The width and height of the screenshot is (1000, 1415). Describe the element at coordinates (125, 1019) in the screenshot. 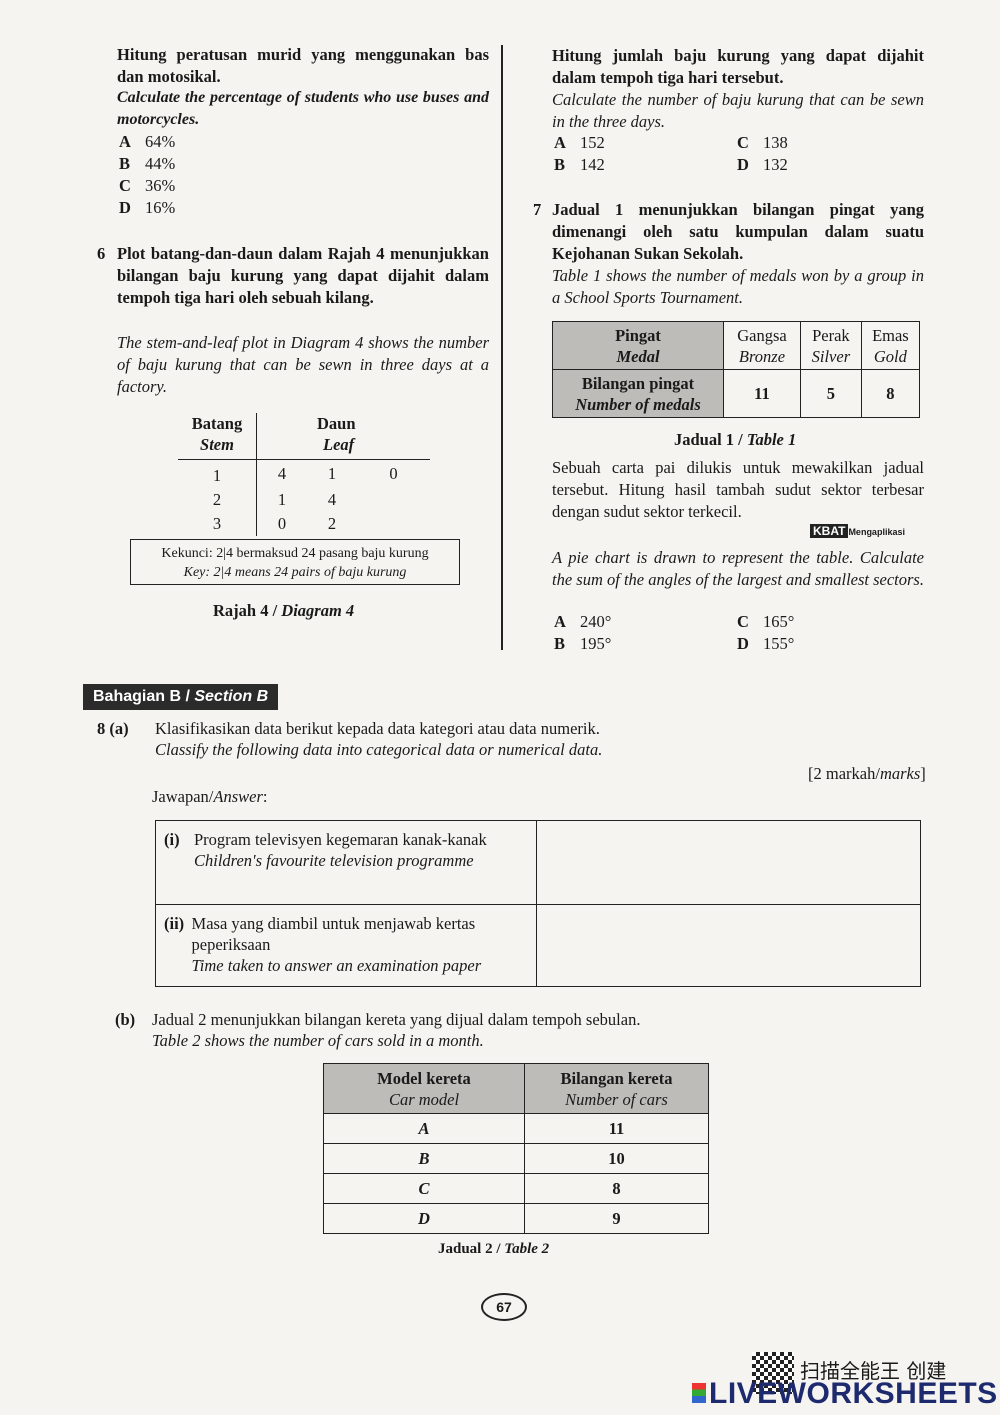

I see `q8b-label: (b)` at that location.